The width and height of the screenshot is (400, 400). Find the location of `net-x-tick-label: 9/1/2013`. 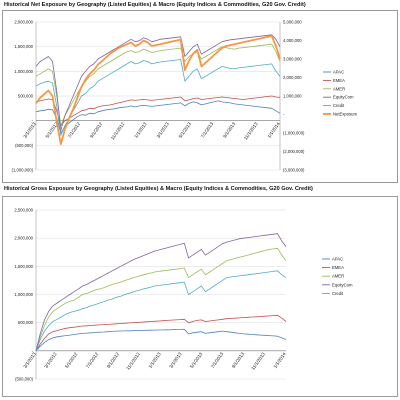

net-x-tick-label: 9/1/2013 is located at coordinates (229, 130).